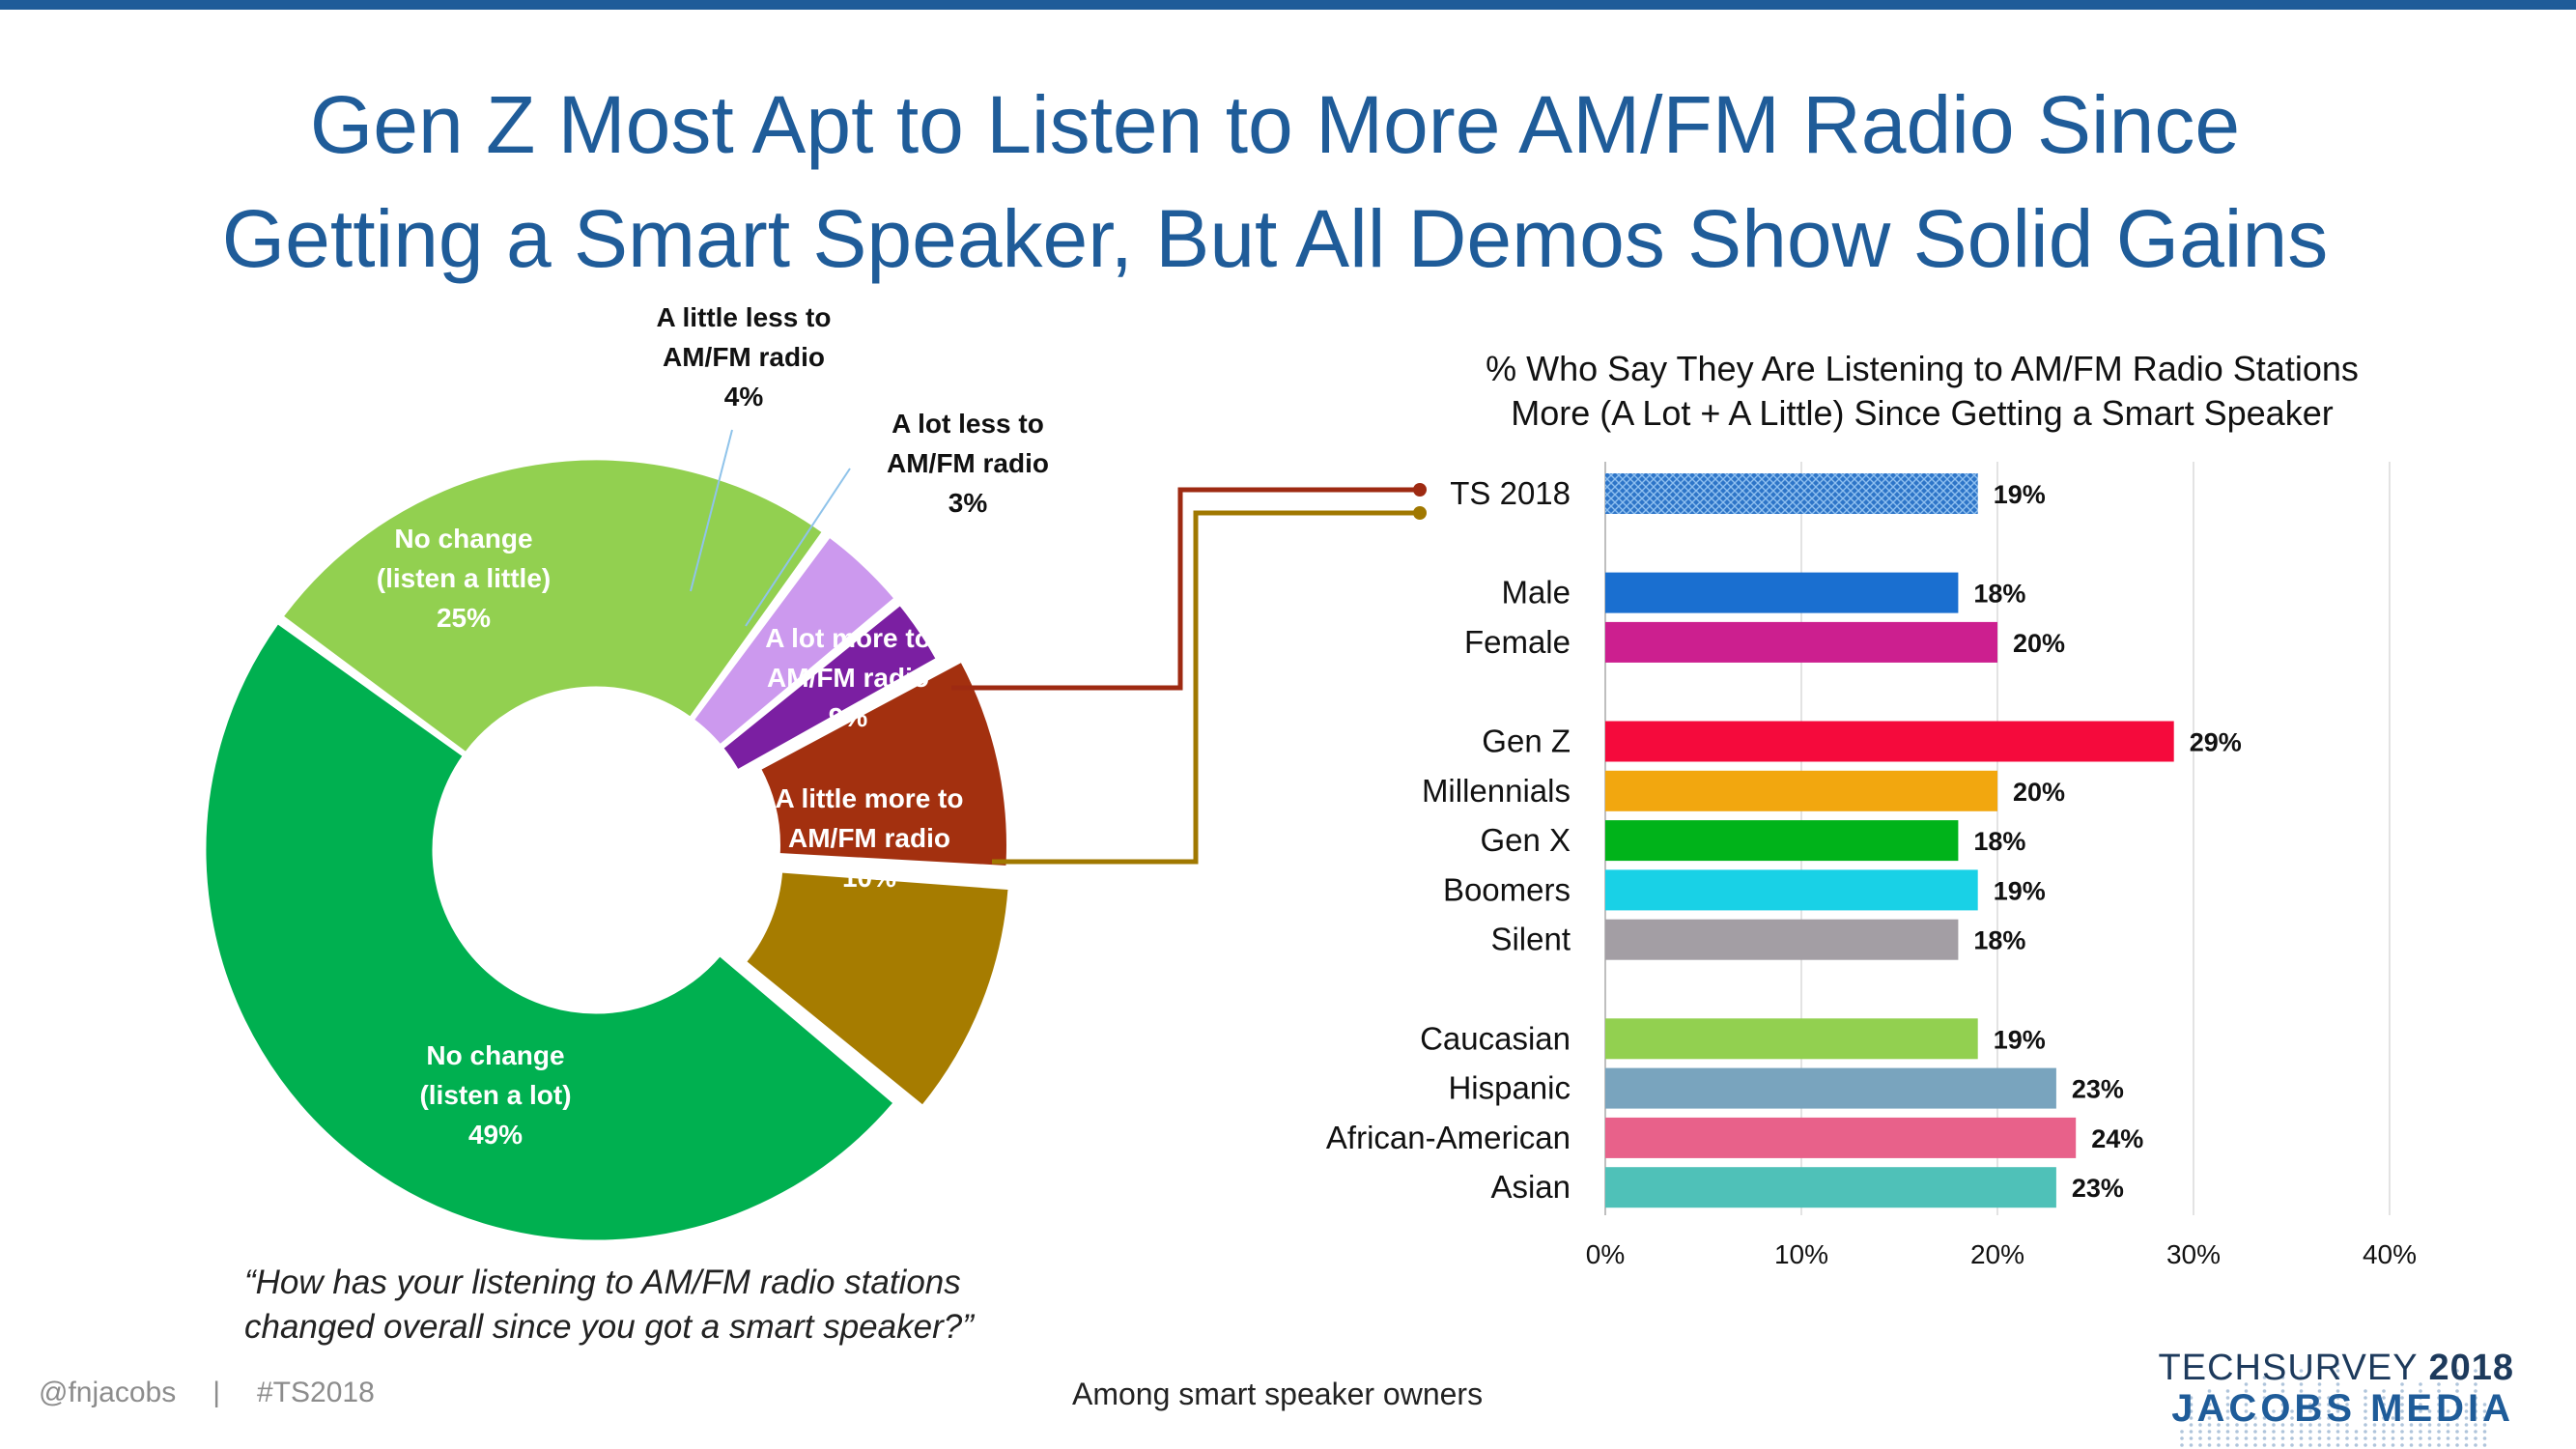 The height and width of the screenshot is (1449, 2576). What do you see at coordinates (2288, 1368) in the screenshot?
I see `logo-brand-text: TECHSURVEY` at bounding box center [2288, 1368].